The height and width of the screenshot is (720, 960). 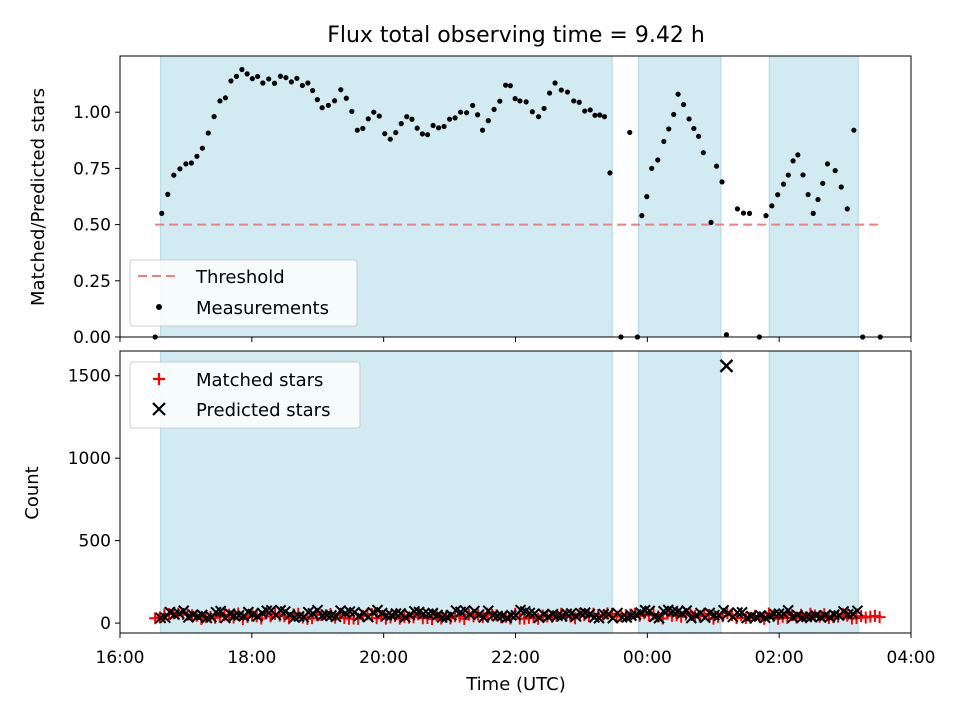 I want to click on top-x-axis-ticks, so click(x=515, y=339).